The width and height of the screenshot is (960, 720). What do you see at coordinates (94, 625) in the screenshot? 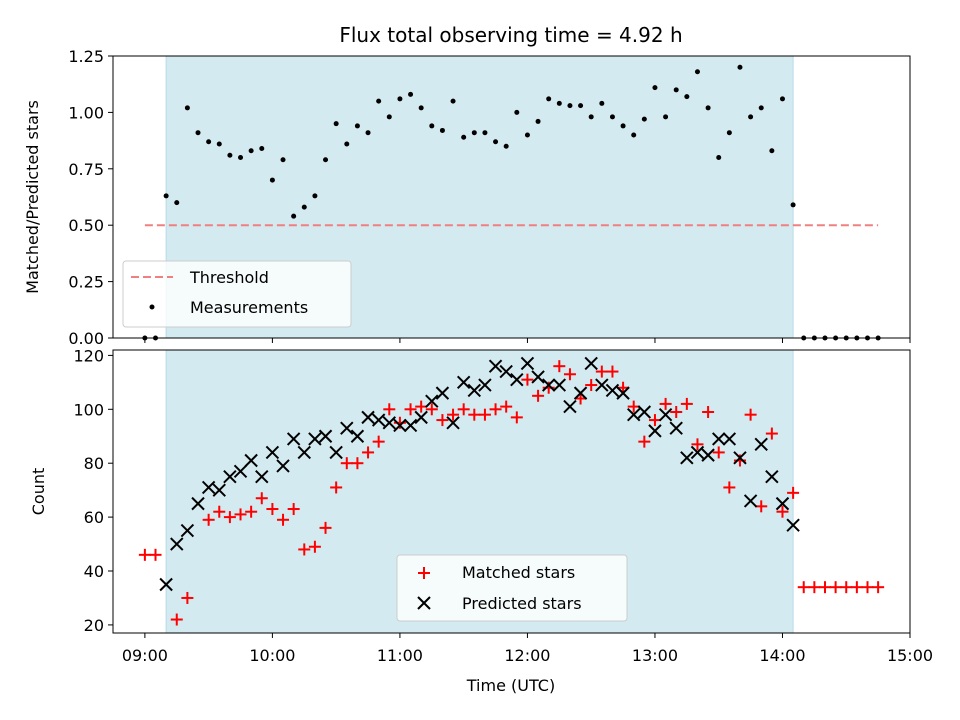
I see `bottom-y-tick-label: 20` at bounding box center [94, 625].